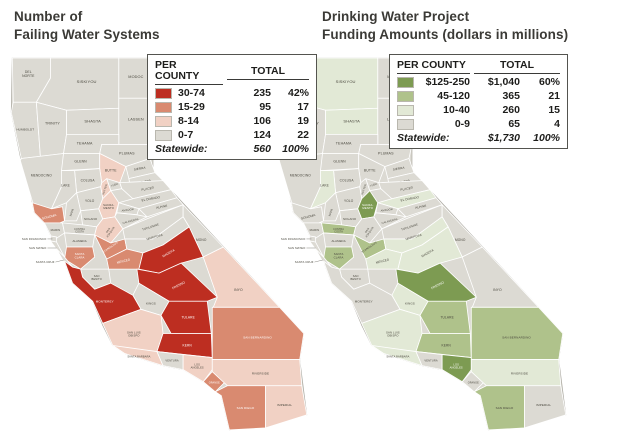 Image resolution: width=640 pixels, height=444 pixels. What do you see at coordinates (362, 292) in the screenshot?
I see `county-monterey` at bounding box center [362, 292].